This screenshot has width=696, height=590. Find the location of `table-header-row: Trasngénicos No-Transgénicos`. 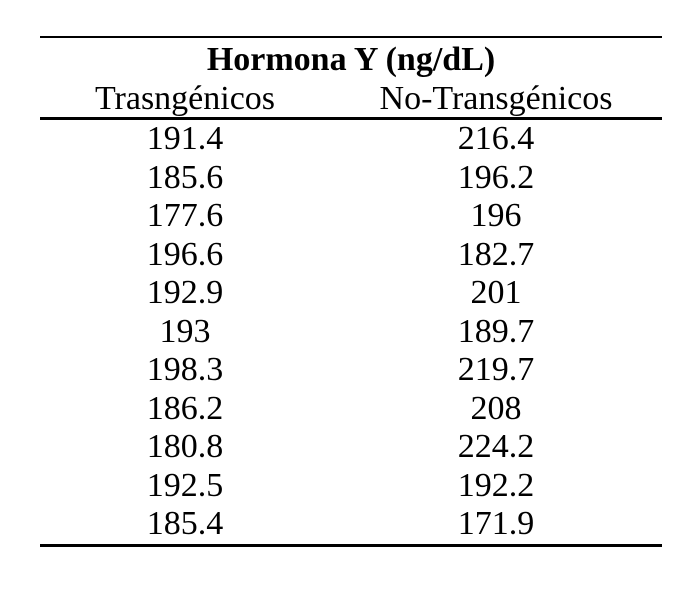

table-header-row: Trasngénicos No-Transgénicos is located at coordinates (351, 101).